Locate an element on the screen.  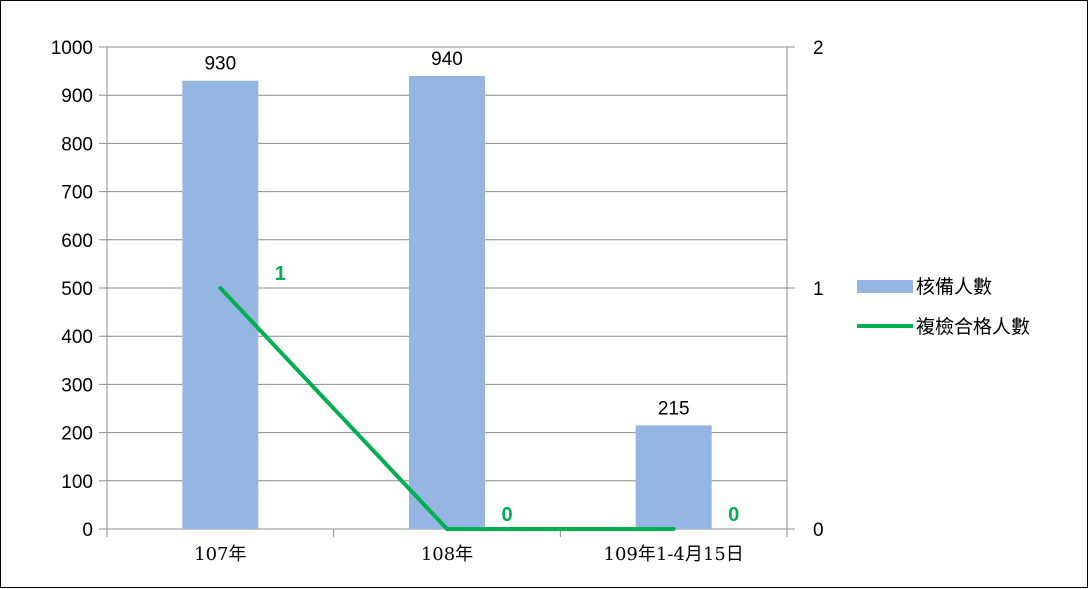
x-axis-category-label: 108年 is located at coordinates (447, 554).